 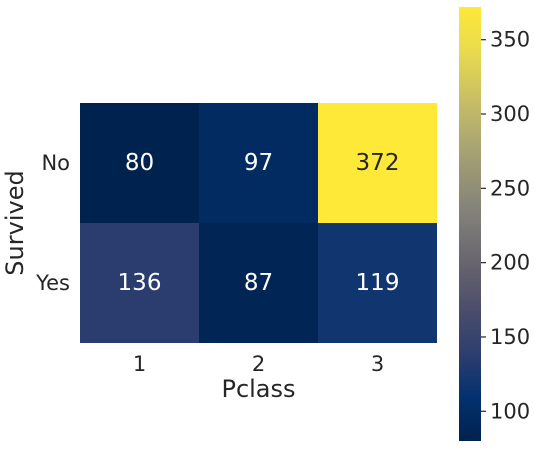 I want to click on y-tick-label: No, so click(x=55, y=163).